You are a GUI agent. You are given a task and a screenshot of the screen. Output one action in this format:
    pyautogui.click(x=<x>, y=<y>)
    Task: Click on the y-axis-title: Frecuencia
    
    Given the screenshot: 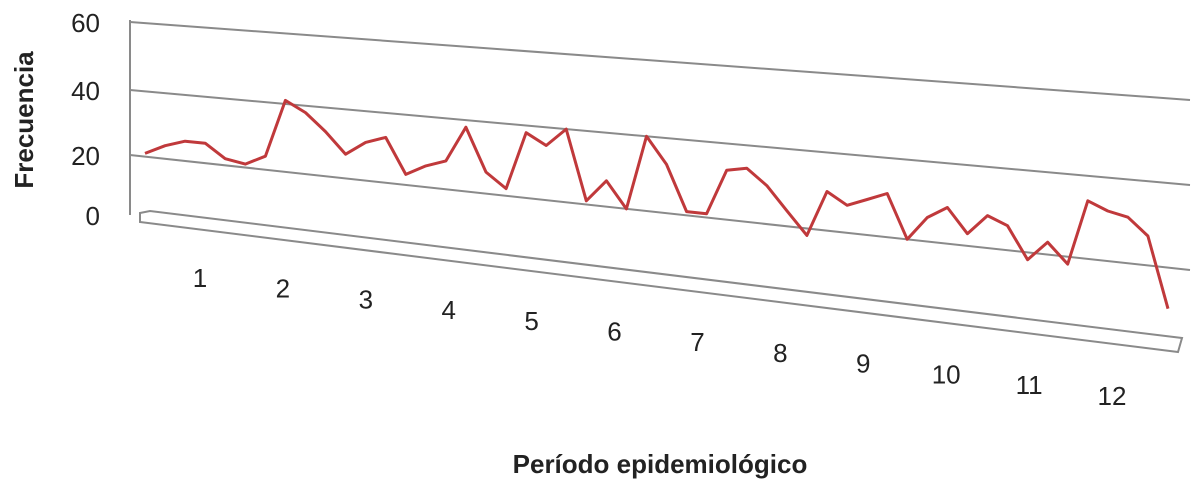 What is the action you would take?
    pyautogui.click(x=24, y=120)
    